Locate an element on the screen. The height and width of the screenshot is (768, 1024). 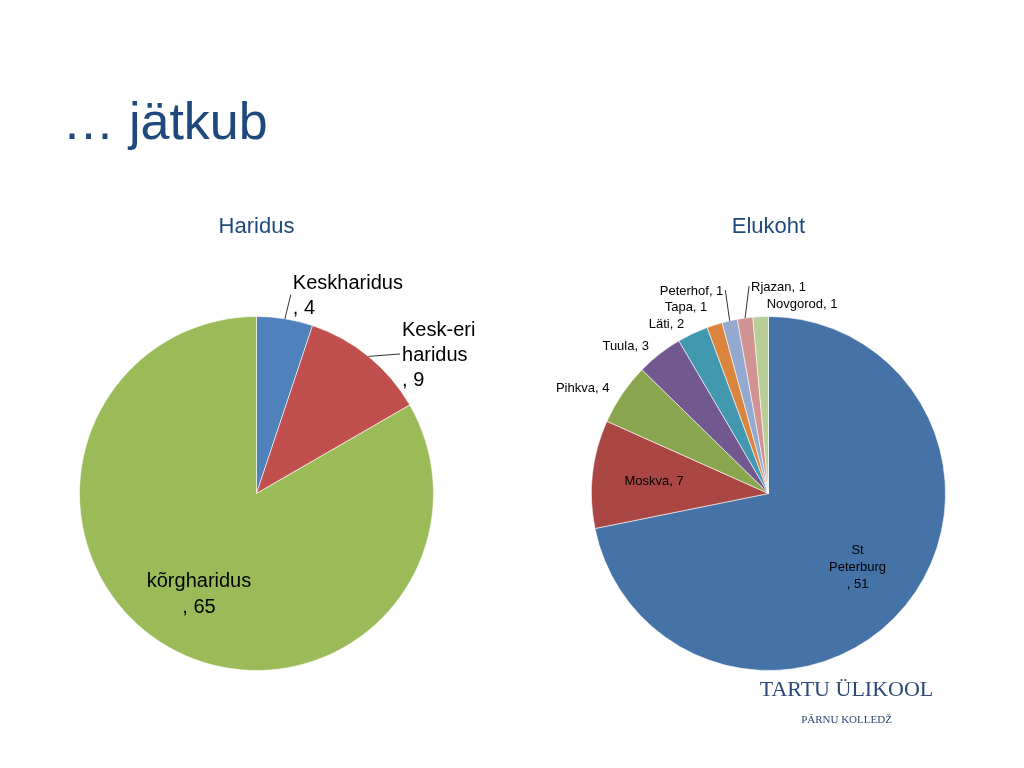
slice-label: St Peterburg is located at coordinates (857, 557).